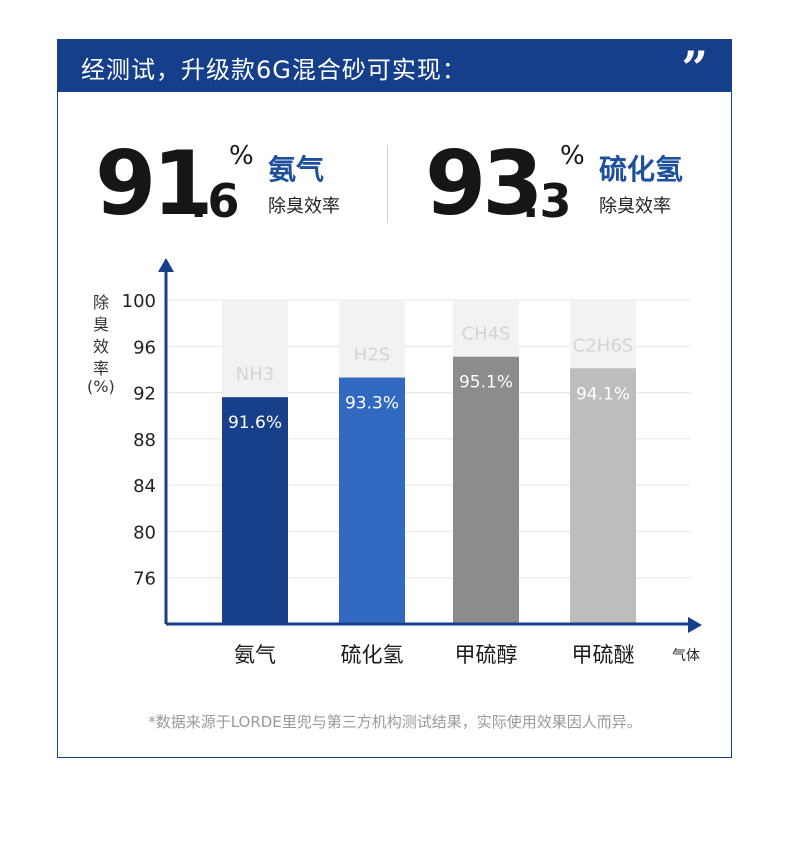  Describe the element at coordinates (486, 655) in the screenshot. I see `x-tick-label: 甲硫醇` at that location.